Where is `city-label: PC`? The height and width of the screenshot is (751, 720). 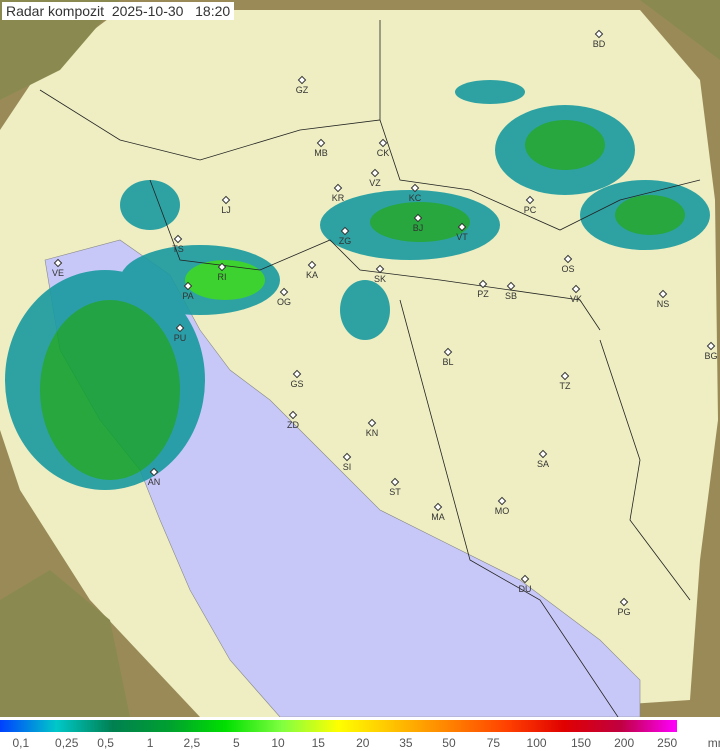
city-label: PC is located at coordinates (530, 210).